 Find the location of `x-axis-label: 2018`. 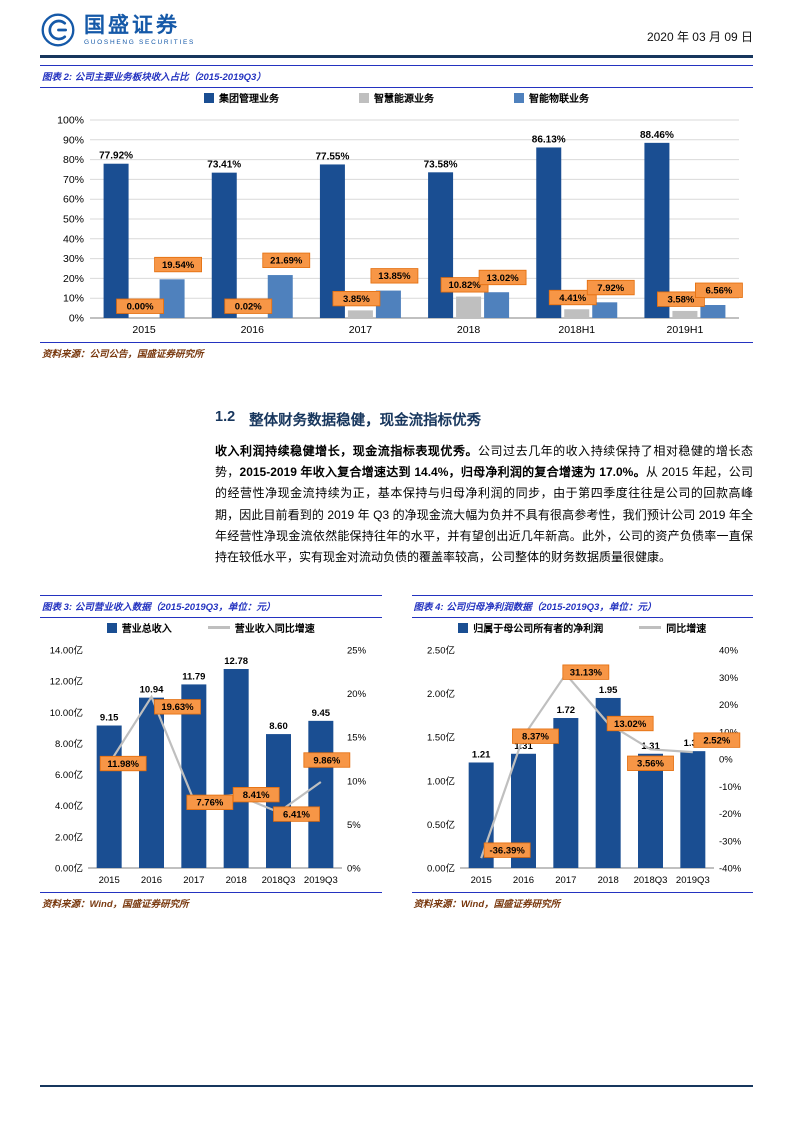

x-axis-label: 2018 is located at coordinates (607, 880).